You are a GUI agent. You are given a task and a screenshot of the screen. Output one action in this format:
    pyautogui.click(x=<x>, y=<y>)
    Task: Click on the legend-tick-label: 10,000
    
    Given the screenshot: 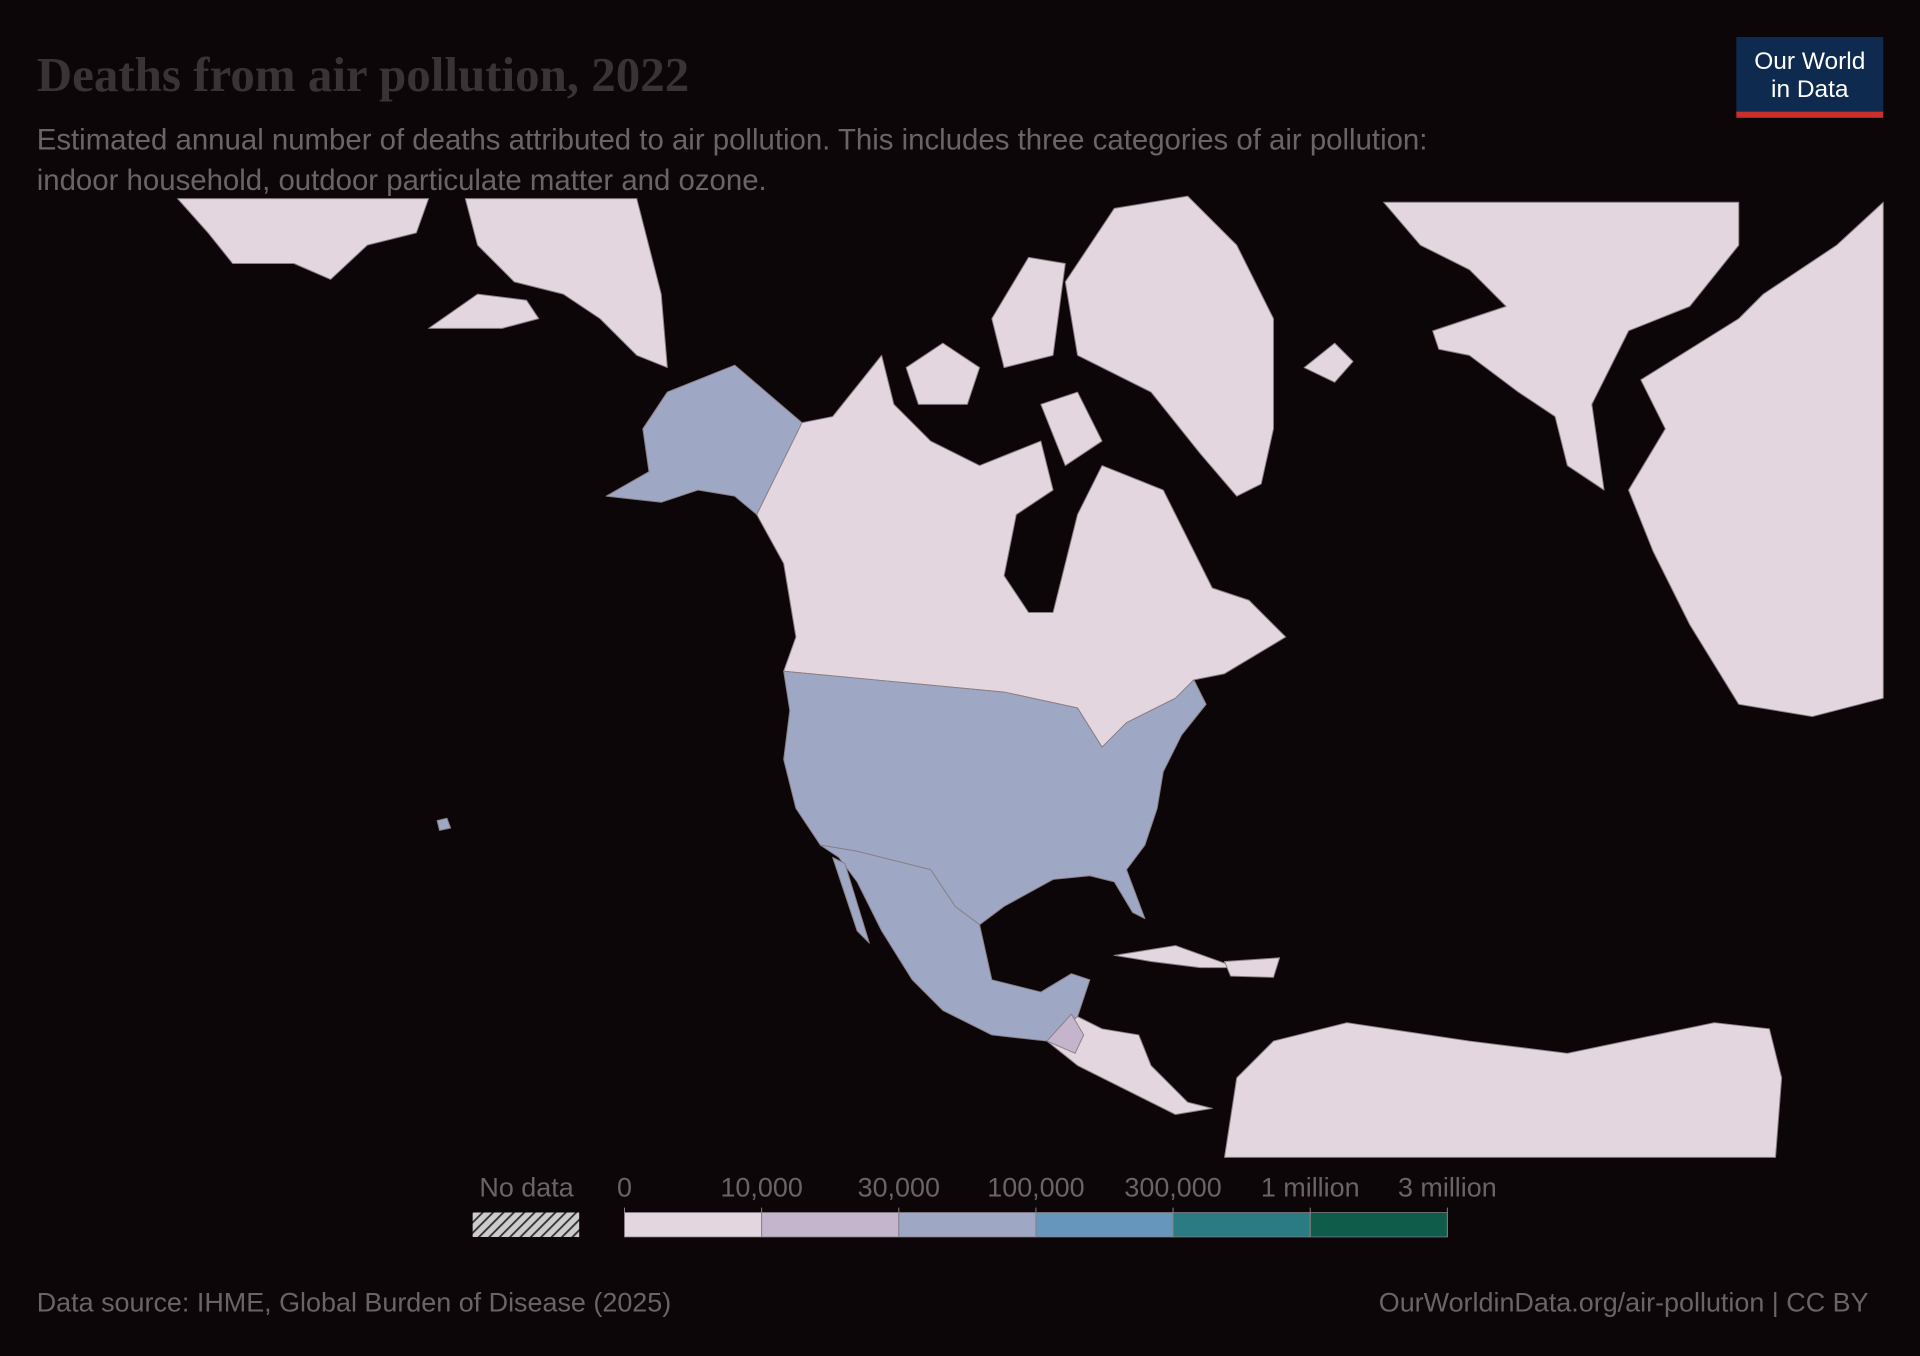 What is the action you would take?
    pyautogui.click(x=761, y=1188)
    